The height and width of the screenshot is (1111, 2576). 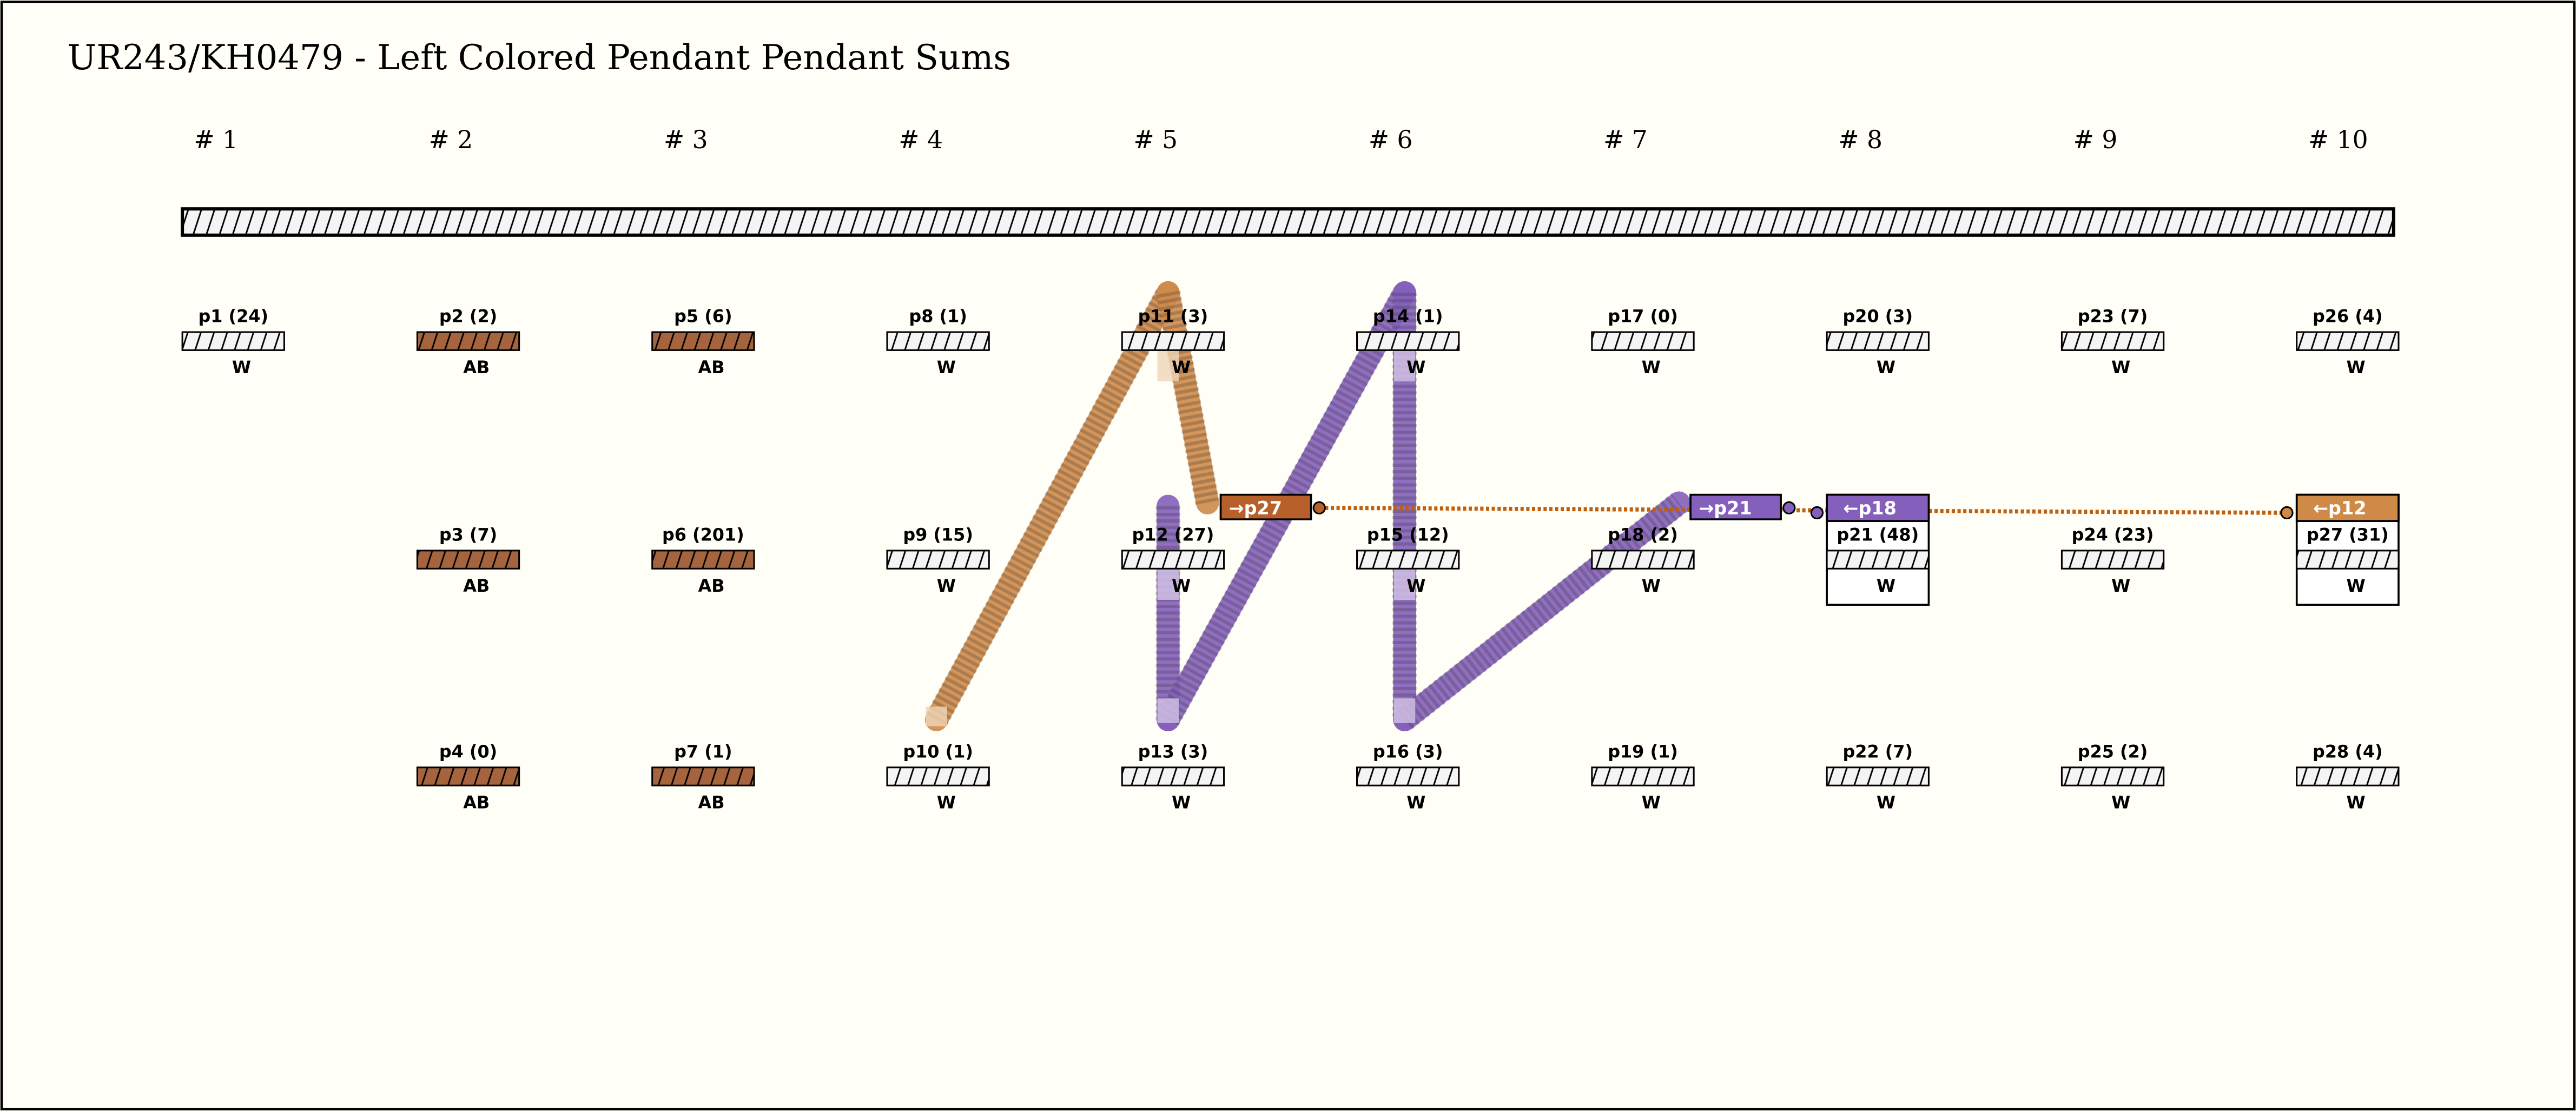 I want to click on pendant-p3: p3 (7) AB, so click(x=468, y=560).